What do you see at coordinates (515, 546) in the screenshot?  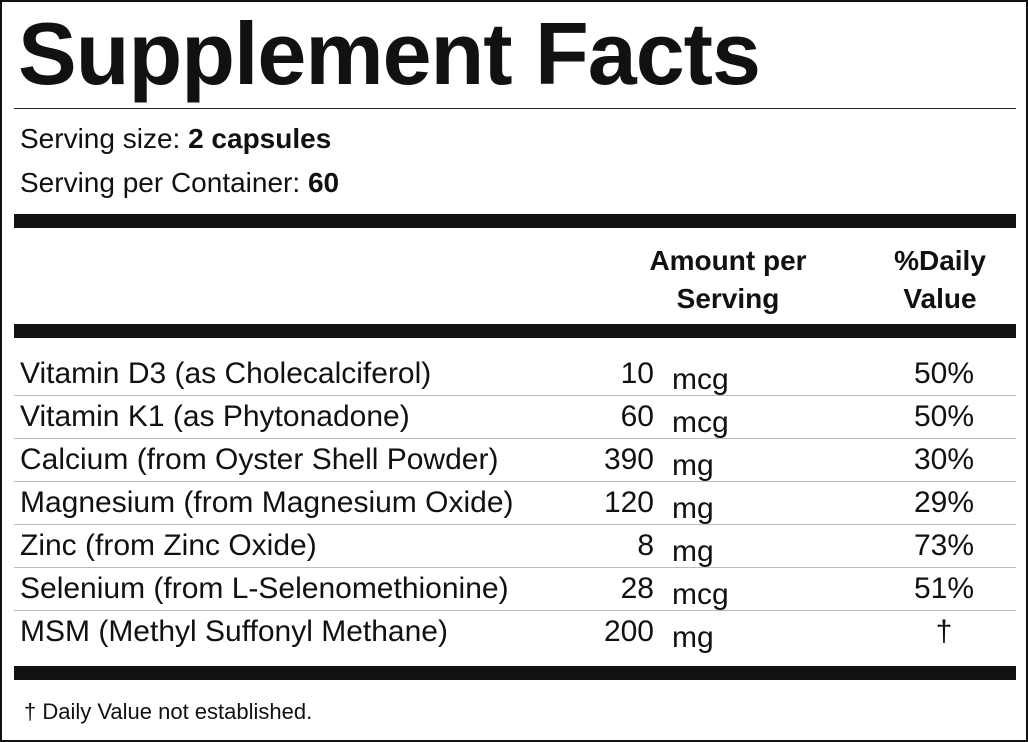 I see `nutrient-row: Zinc (from Zinc Oxide) 8 mg 73%` at bounding box center [515, 546].